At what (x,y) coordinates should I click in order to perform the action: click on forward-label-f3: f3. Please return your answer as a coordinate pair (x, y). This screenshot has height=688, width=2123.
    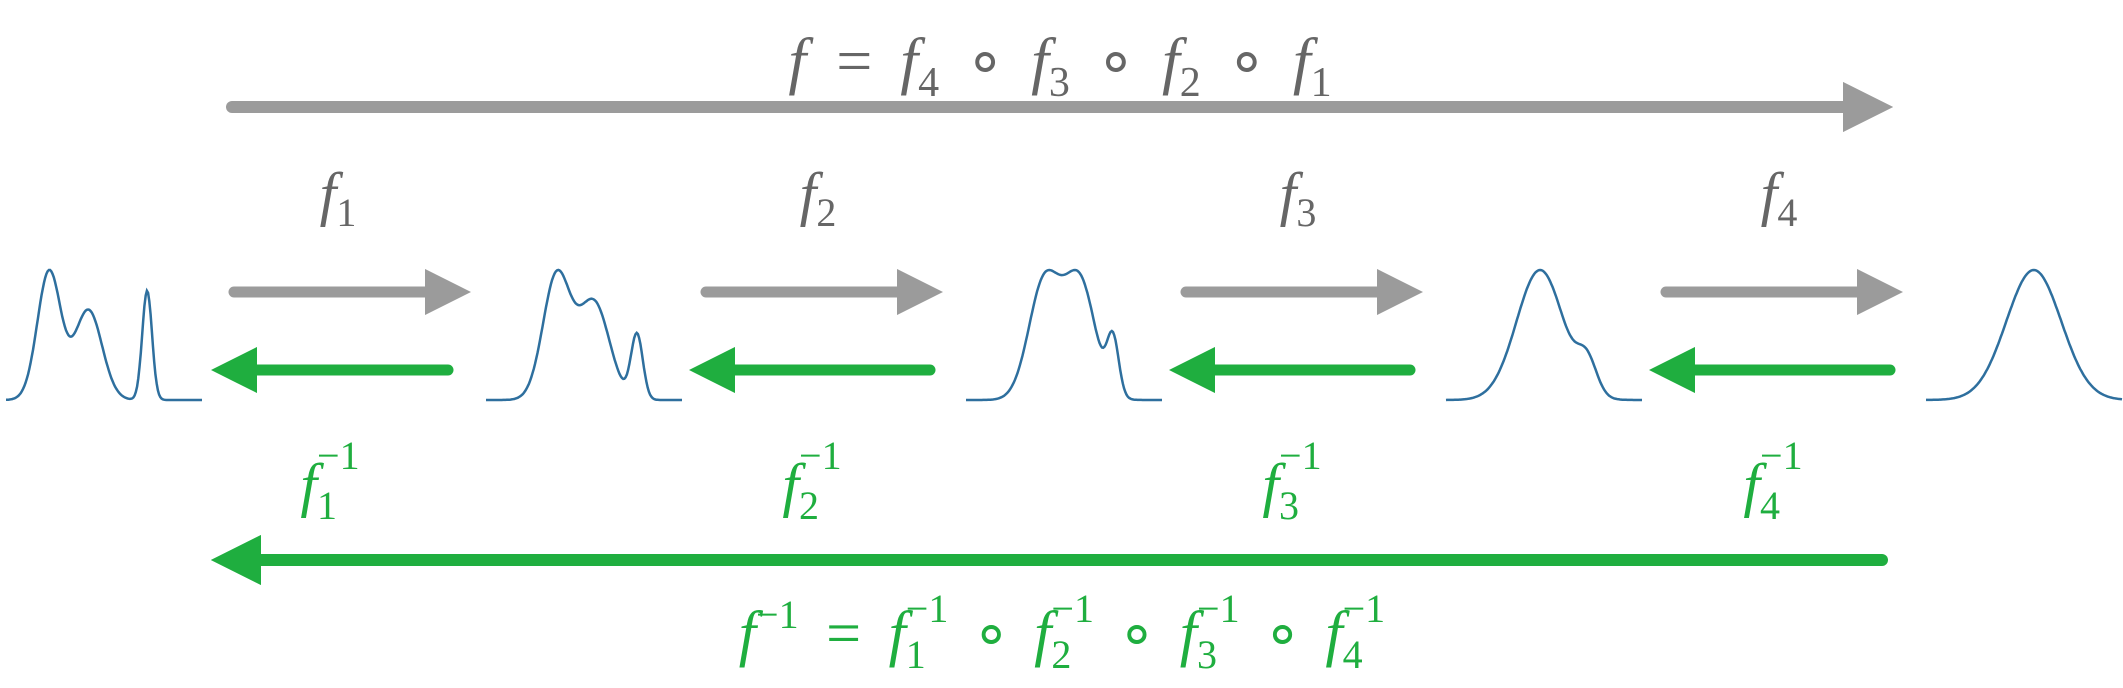
    Looking at the image, I should click on (1298, 198).